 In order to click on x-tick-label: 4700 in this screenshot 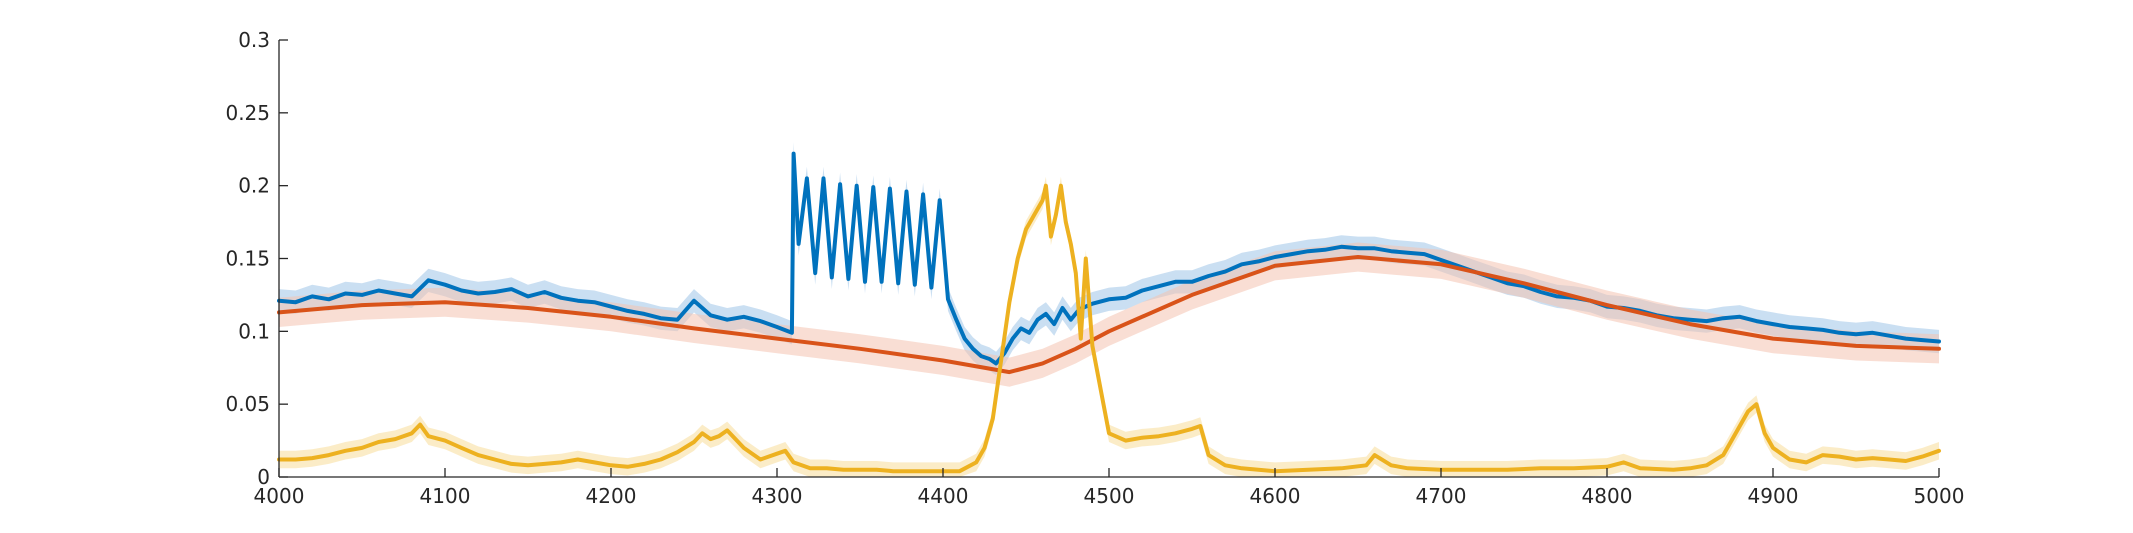, I will do `click(1441, 496)`.